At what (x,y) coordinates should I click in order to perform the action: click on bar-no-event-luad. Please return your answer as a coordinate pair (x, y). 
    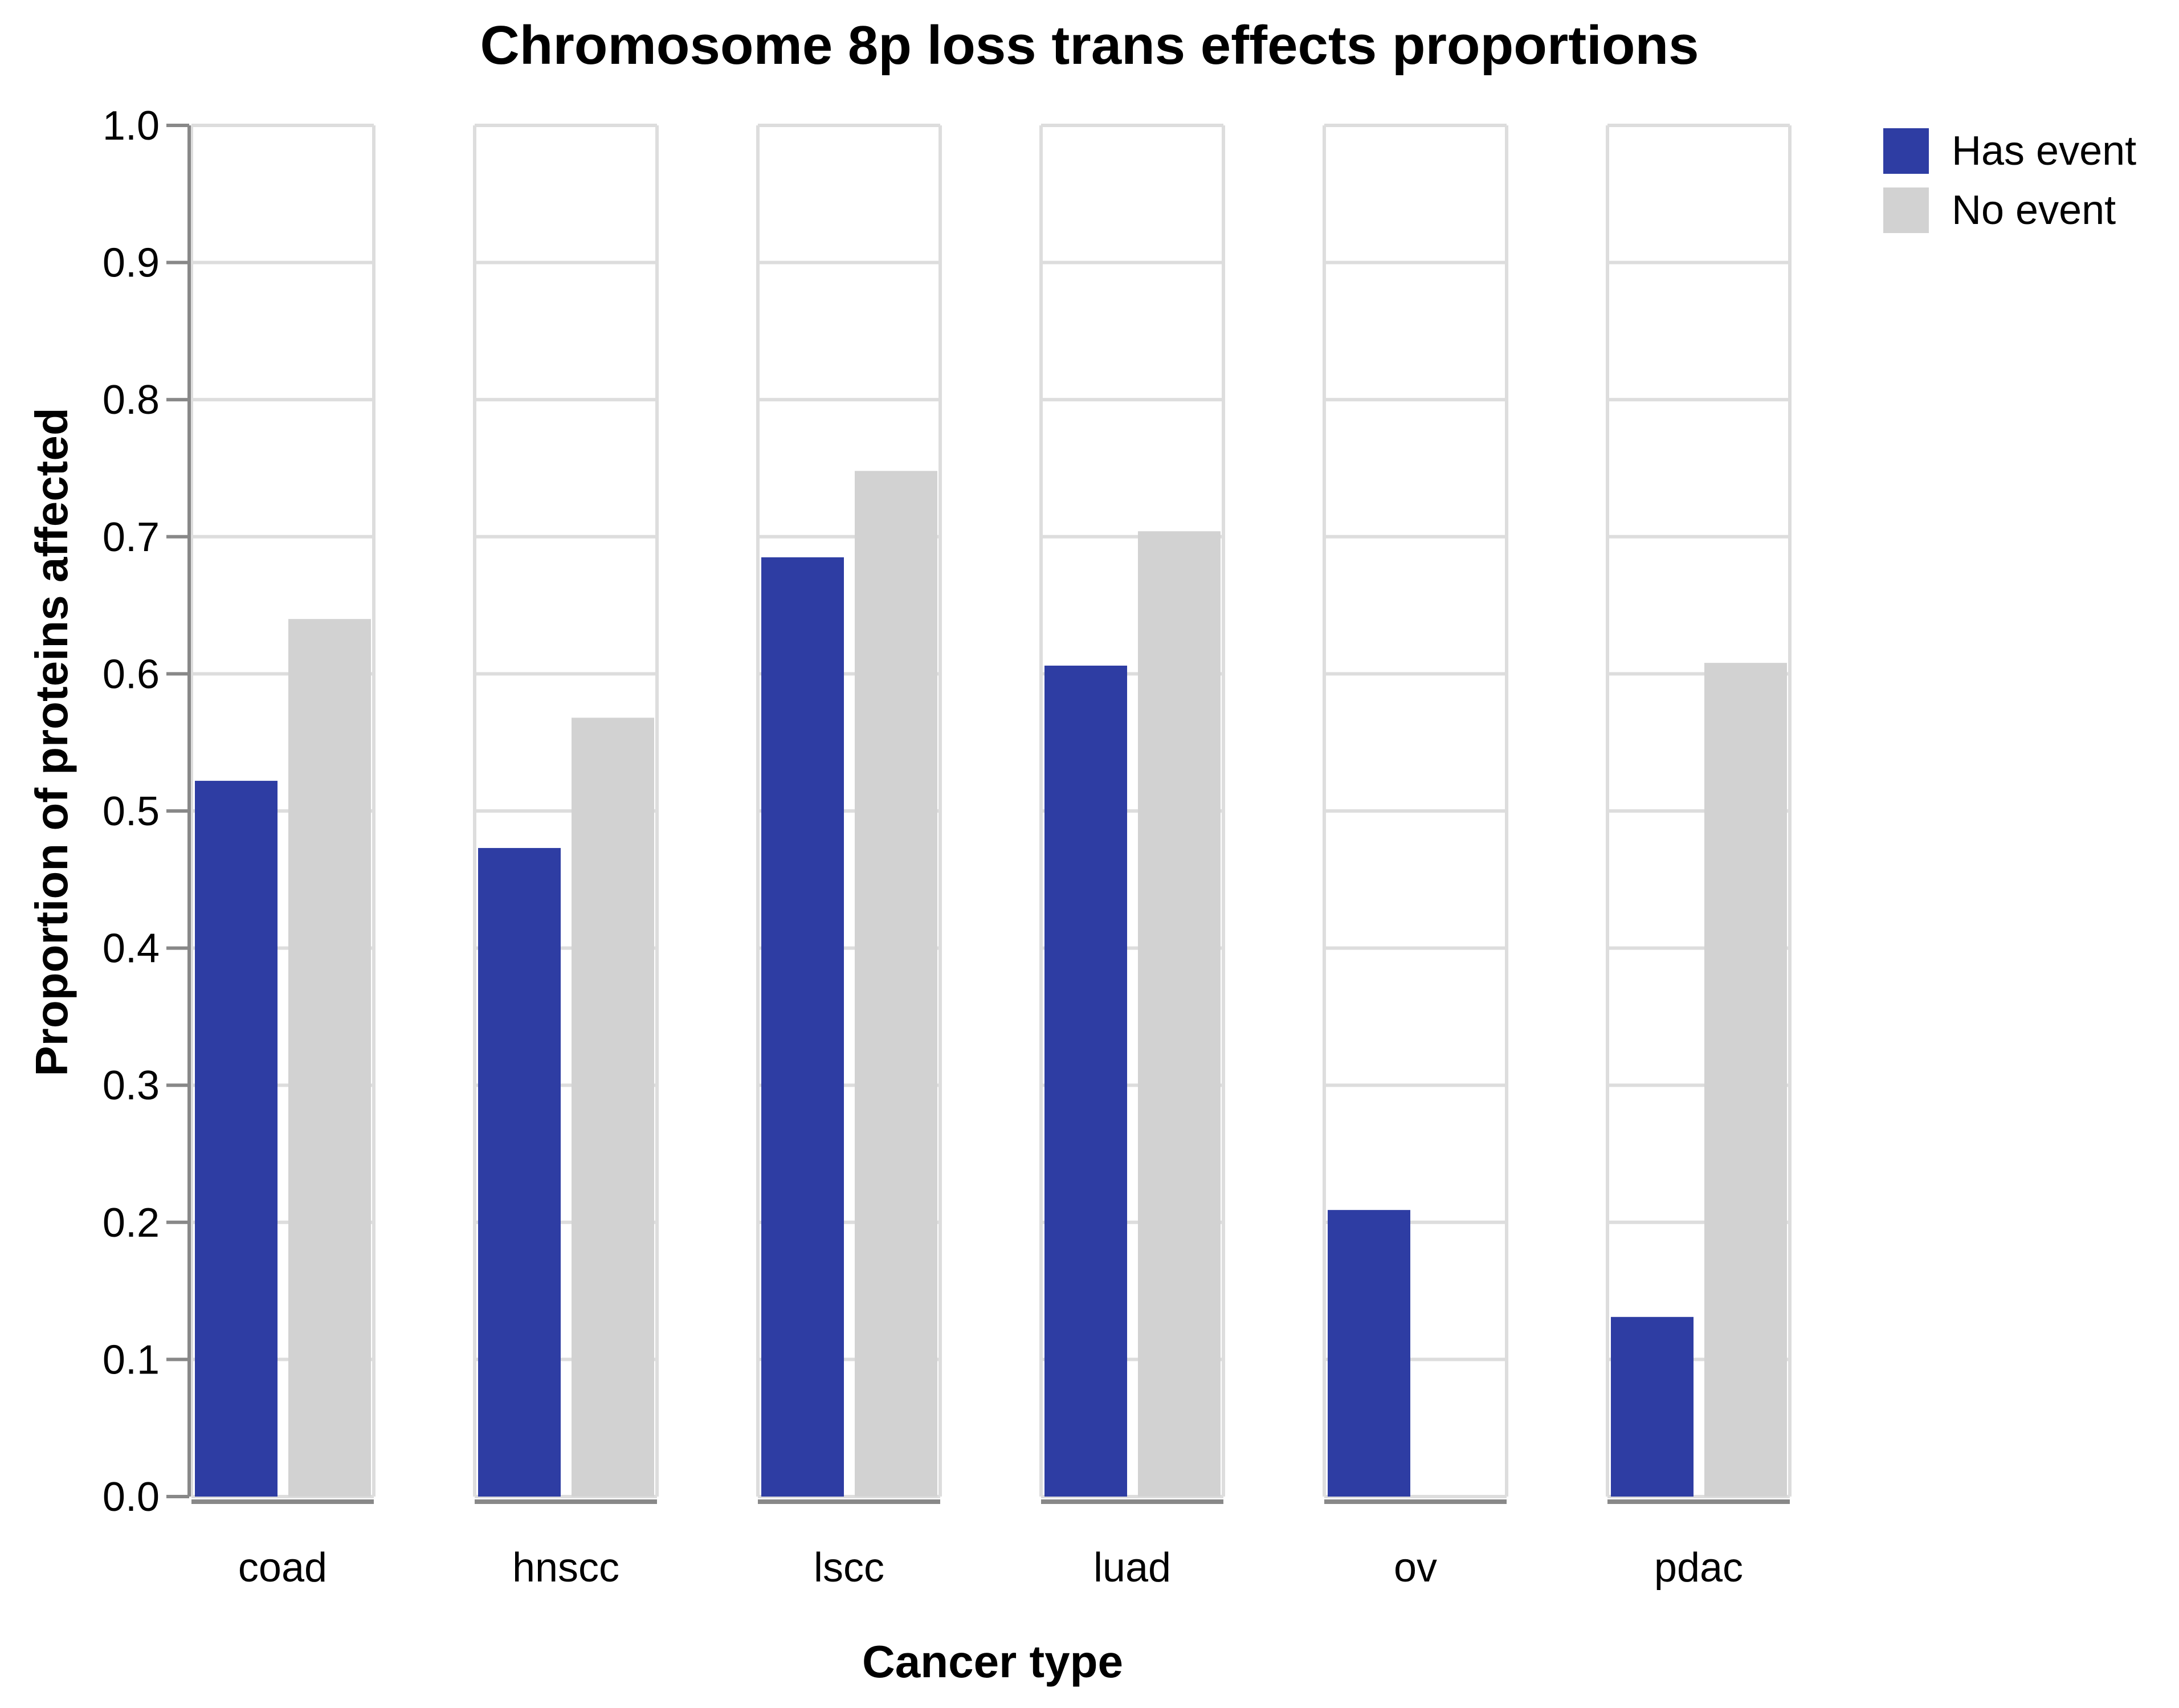
    Looking at the image, I should click on (1180, 1014).